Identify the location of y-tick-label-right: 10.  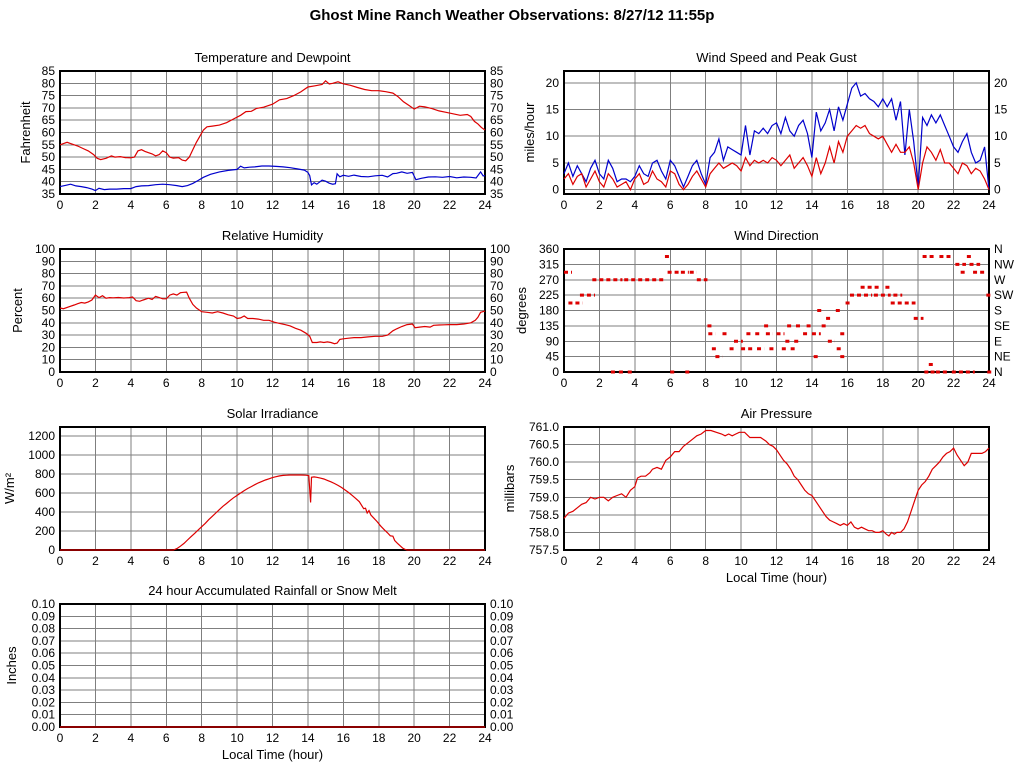
(1001, 136).